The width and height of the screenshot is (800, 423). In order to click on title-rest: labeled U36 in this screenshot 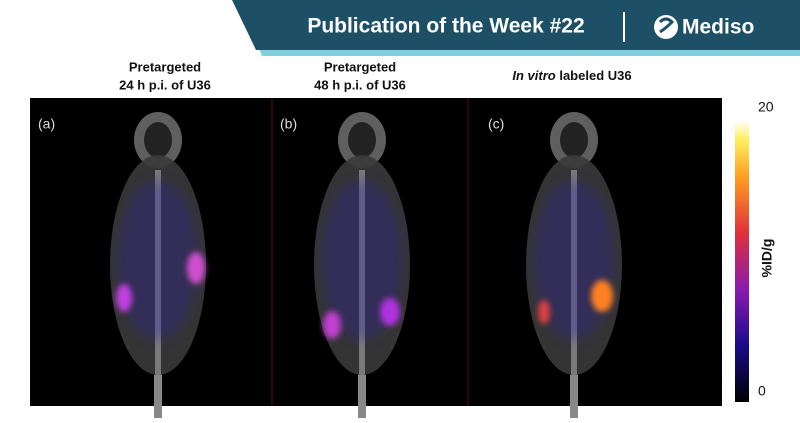, I will do `click(595, 75)`.